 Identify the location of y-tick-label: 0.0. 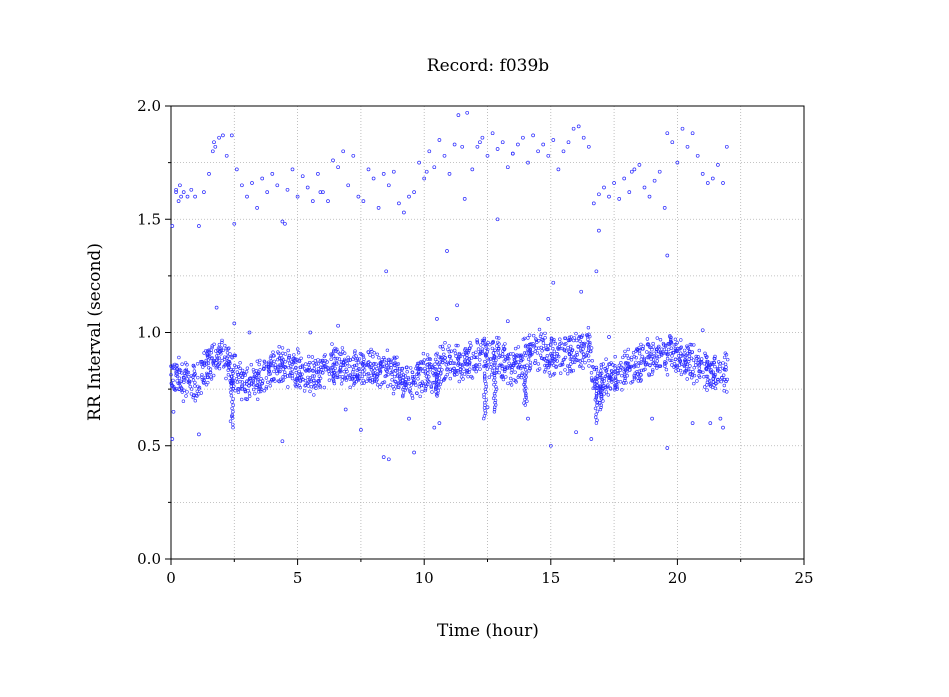
(149, 559).